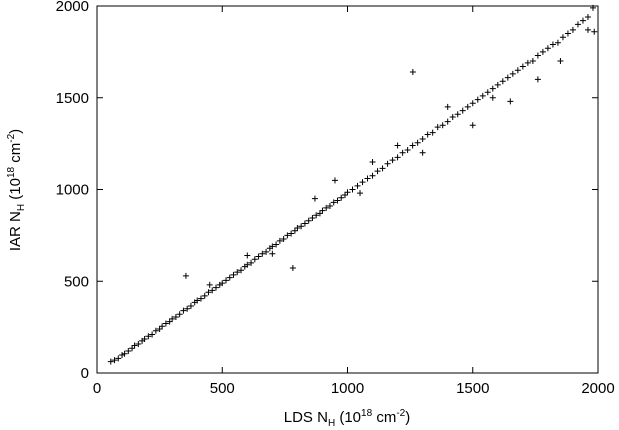 This screenshot has width=619, height=430. I want to click on x-label-part: (10, so click(348, 417).